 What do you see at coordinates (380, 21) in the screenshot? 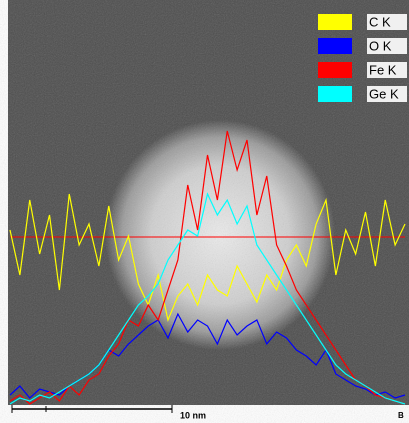
I see `legend-label: C K` at bounding box center [380, 21].